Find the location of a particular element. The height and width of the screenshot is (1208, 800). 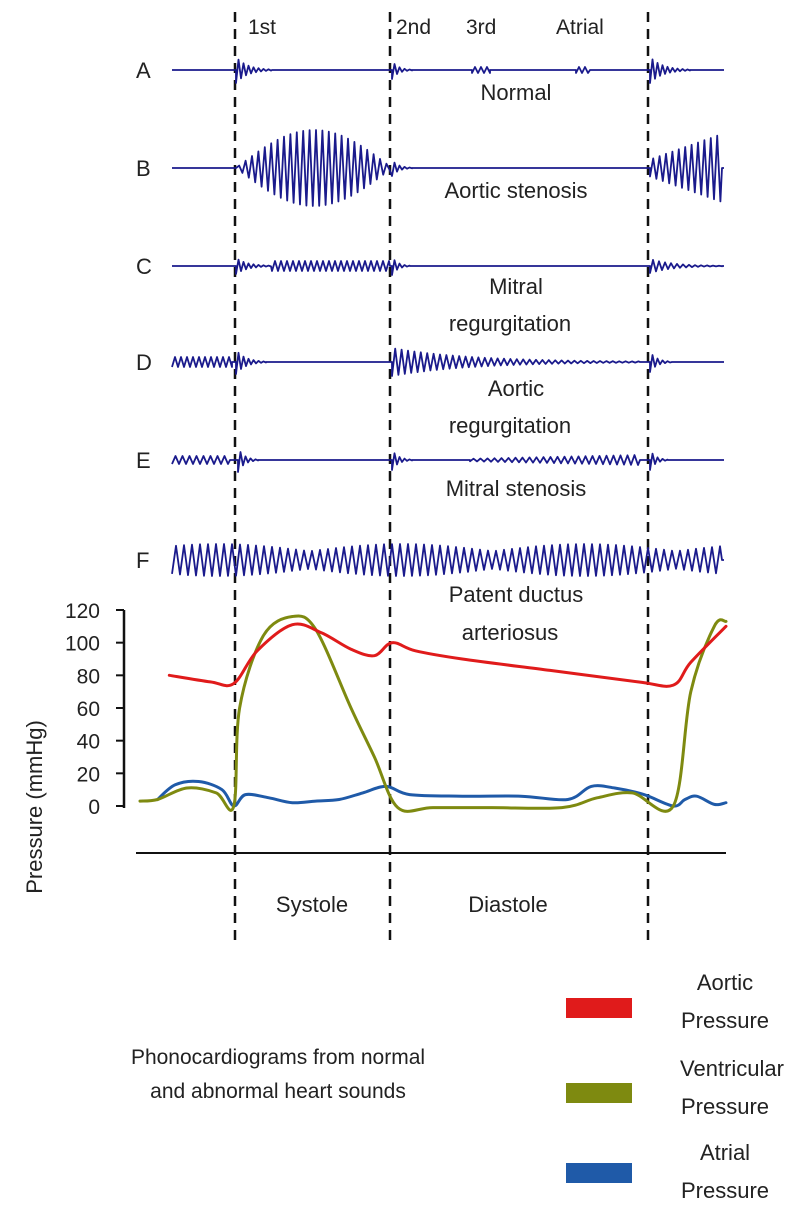

row-letter-e: E is located at coordinates (143, 460).